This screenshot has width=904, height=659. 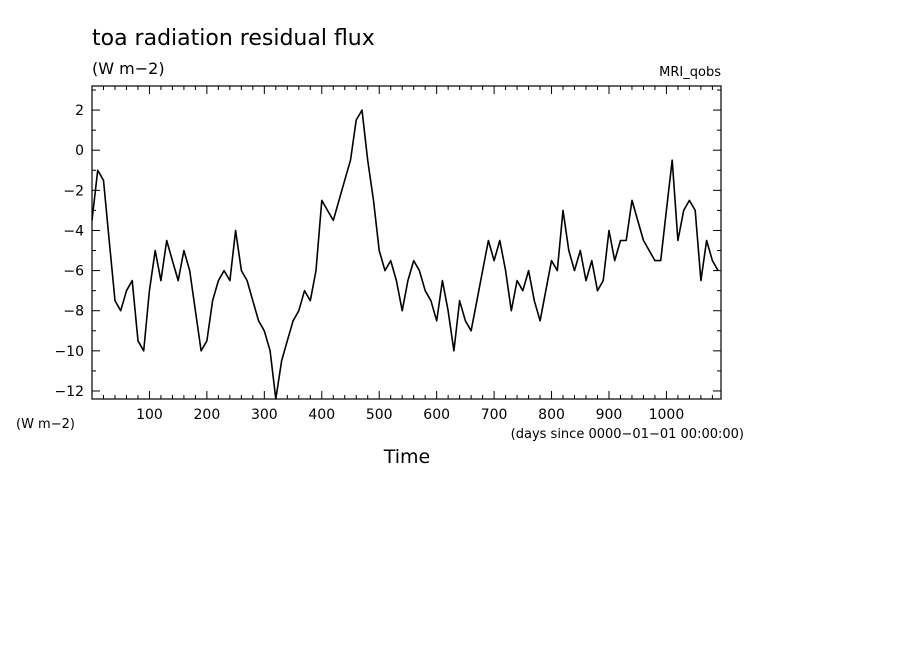 What do you see at coordinates (45, 424) in the screenshot?
I see `y-axis-units: (W m−2)` at bounding box center [45, 424].